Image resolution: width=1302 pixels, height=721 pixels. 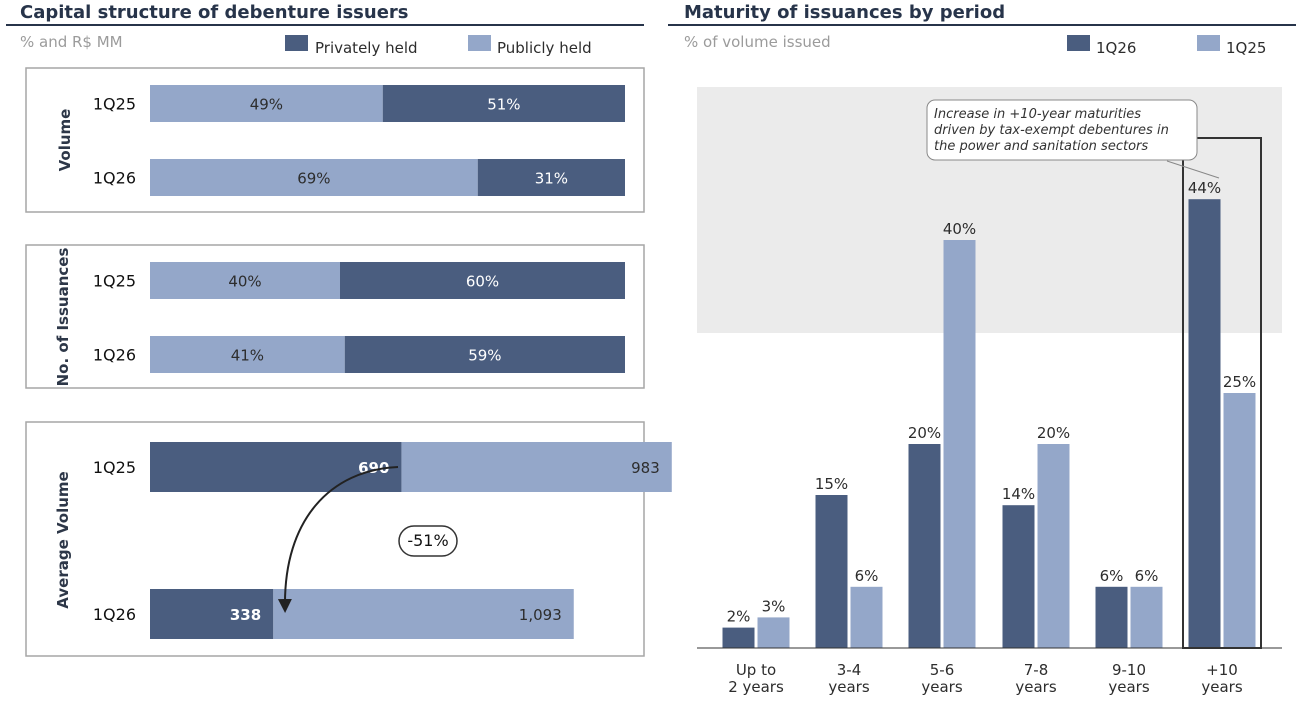 I want to click on issuances-frame, so click(x=335, y=316).